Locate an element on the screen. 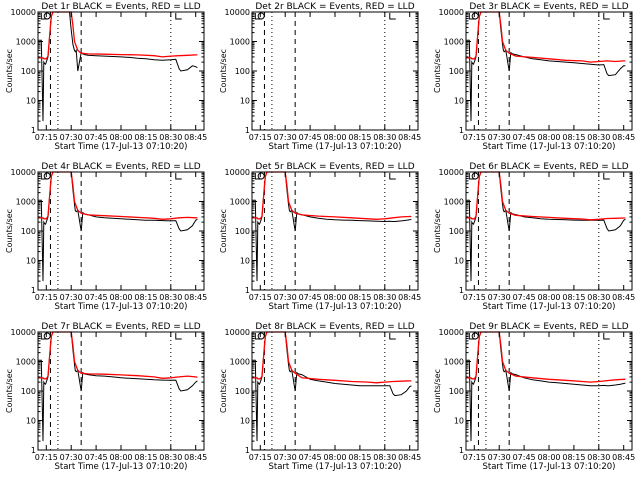 This screenshot has width=640, height=480. y-tick-label: 10 is located at coordinates (31, 101).